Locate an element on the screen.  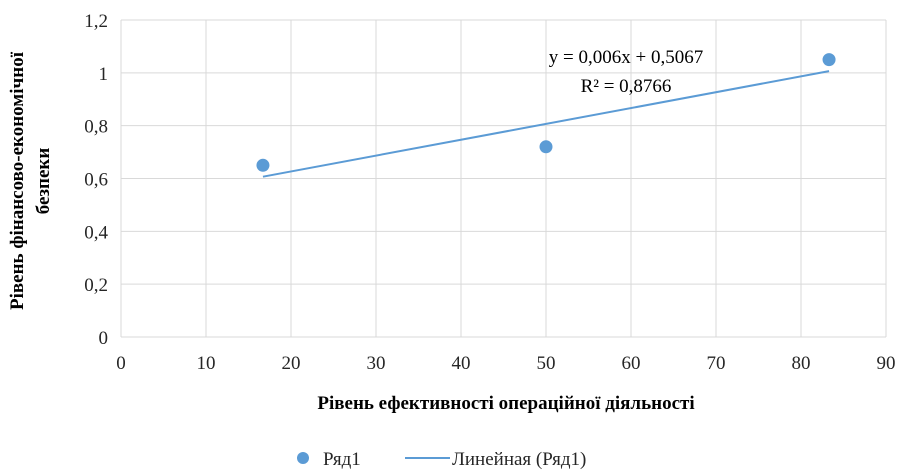
y-tick-label: 1,2 is located at coordinates (96, 21).